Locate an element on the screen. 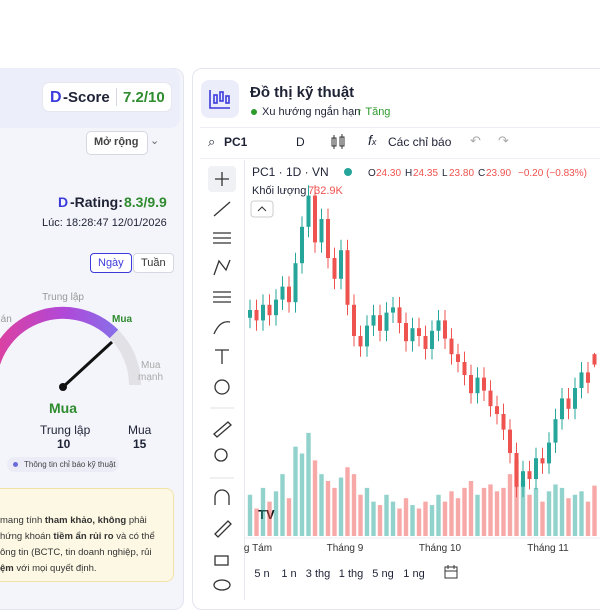 This screenshot has height=610, width=600. gauge-neutral: Trung lập is located at coordinates (63, 297).